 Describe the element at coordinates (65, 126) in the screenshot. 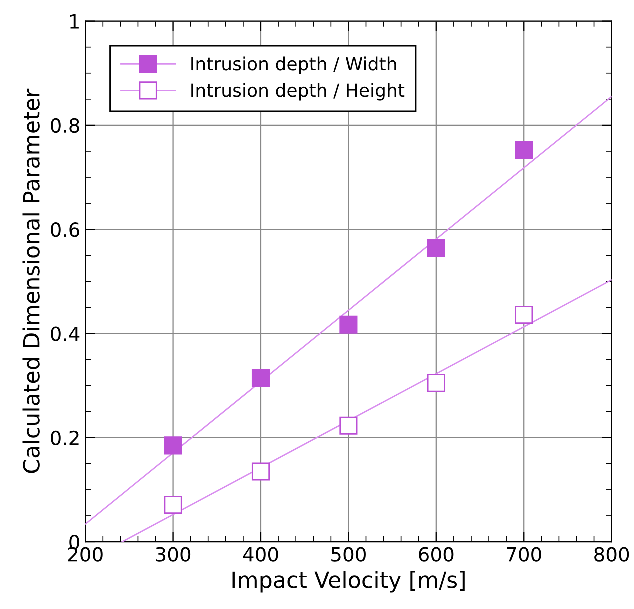

I see `y-tick-label: 0.8` at that location.